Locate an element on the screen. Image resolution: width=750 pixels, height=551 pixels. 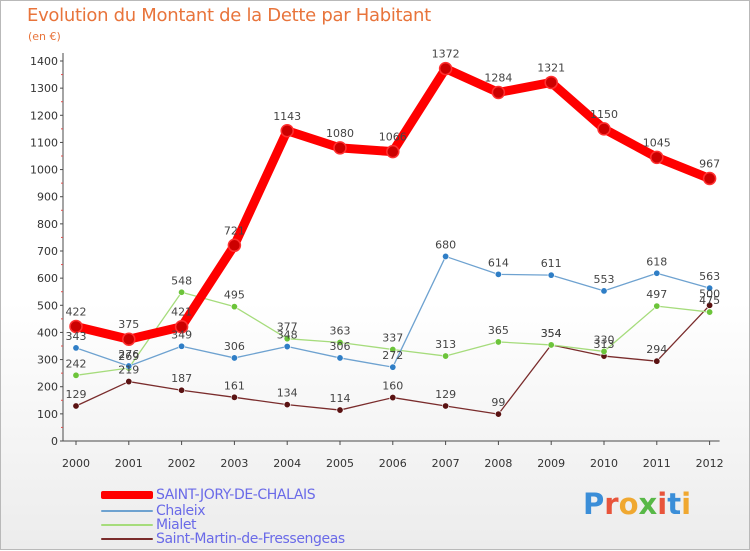
x-tick-label: 2012 is located at coordinates (710, 463).